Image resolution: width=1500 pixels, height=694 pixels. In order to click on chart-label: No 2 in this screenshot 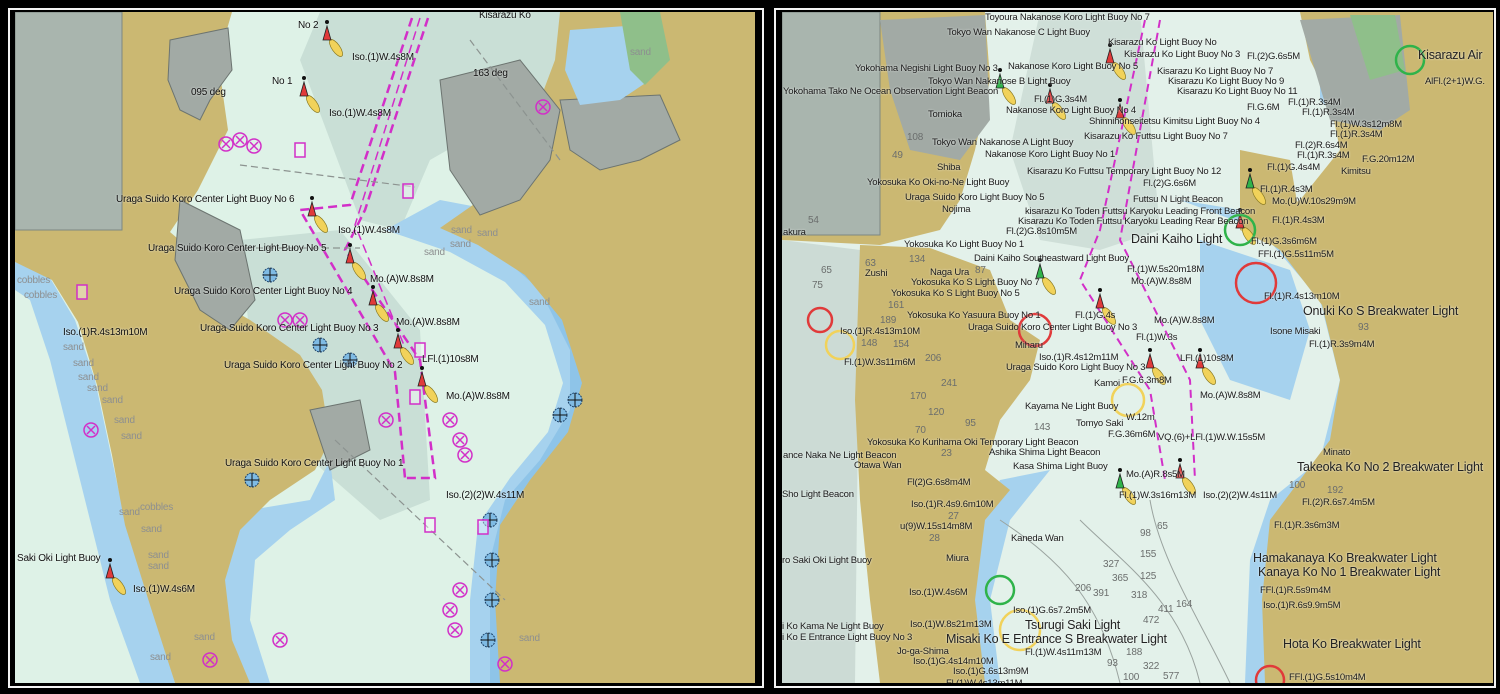, I will do `click(308, 25)`.